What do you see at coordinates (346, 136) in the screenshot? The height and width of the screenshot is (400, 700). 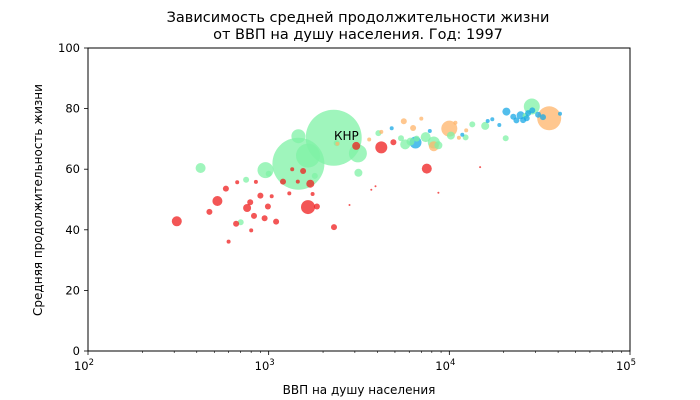 I see `annotation-china: КНР` at bounding box center [346, 136].